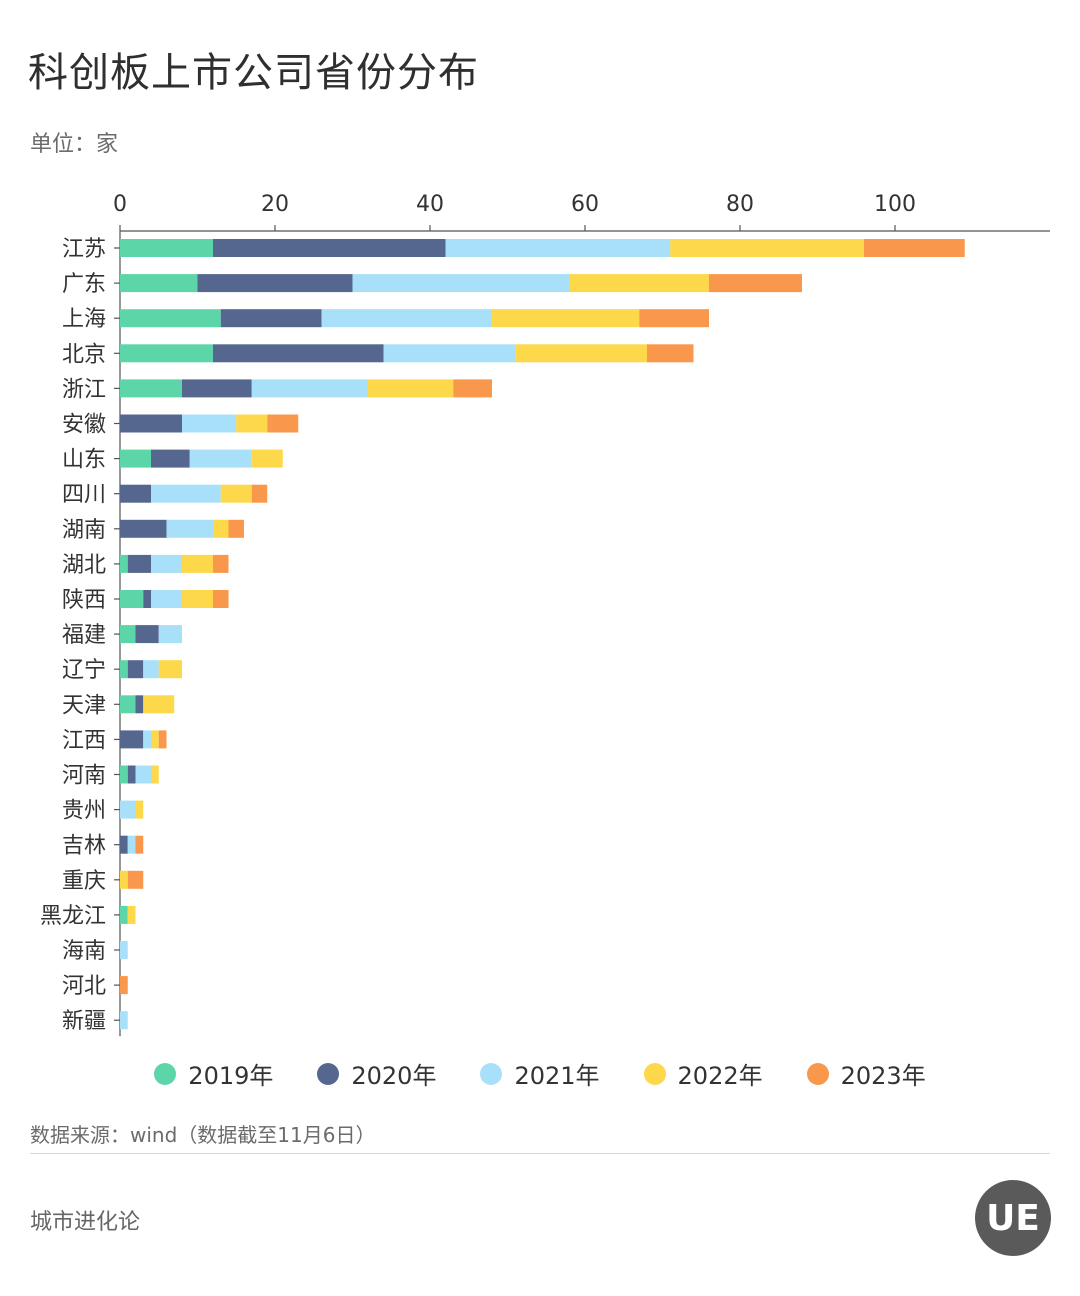 The image size is (1080, 1296). Describe the element at coordinates (231, 1076) in the screenshot. I see `legend-label: 2019年` at that location.